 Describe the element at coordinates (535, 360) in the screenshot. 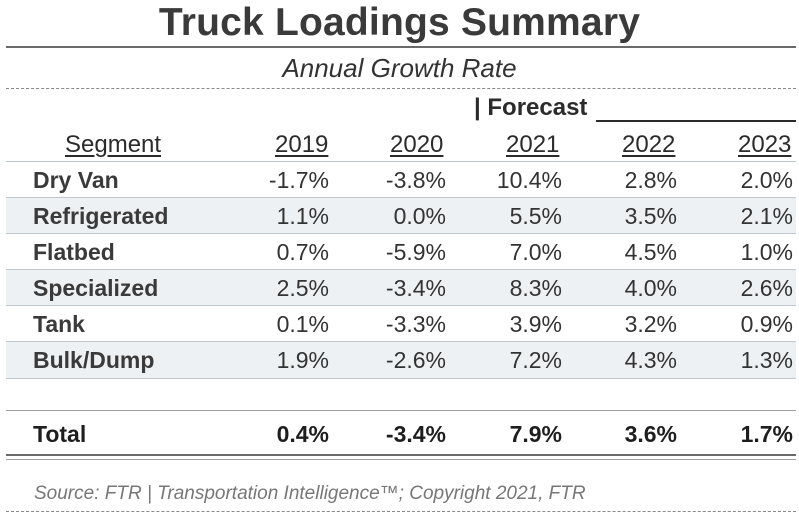

I see `growth-rate-cell: 7.2%` at that location.